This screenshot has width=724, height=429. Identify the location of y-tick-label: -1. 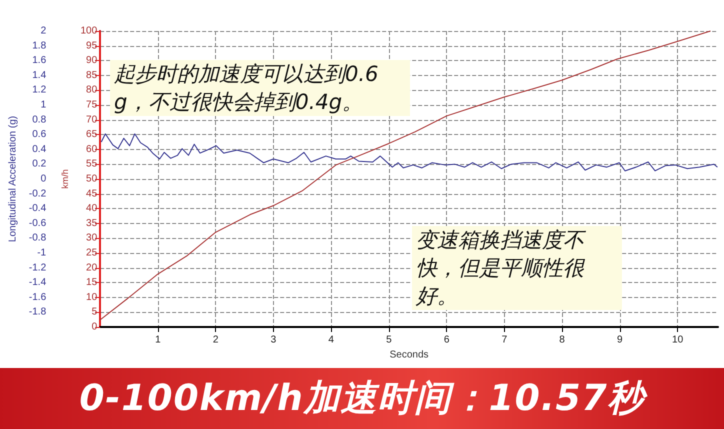
(42, 253).